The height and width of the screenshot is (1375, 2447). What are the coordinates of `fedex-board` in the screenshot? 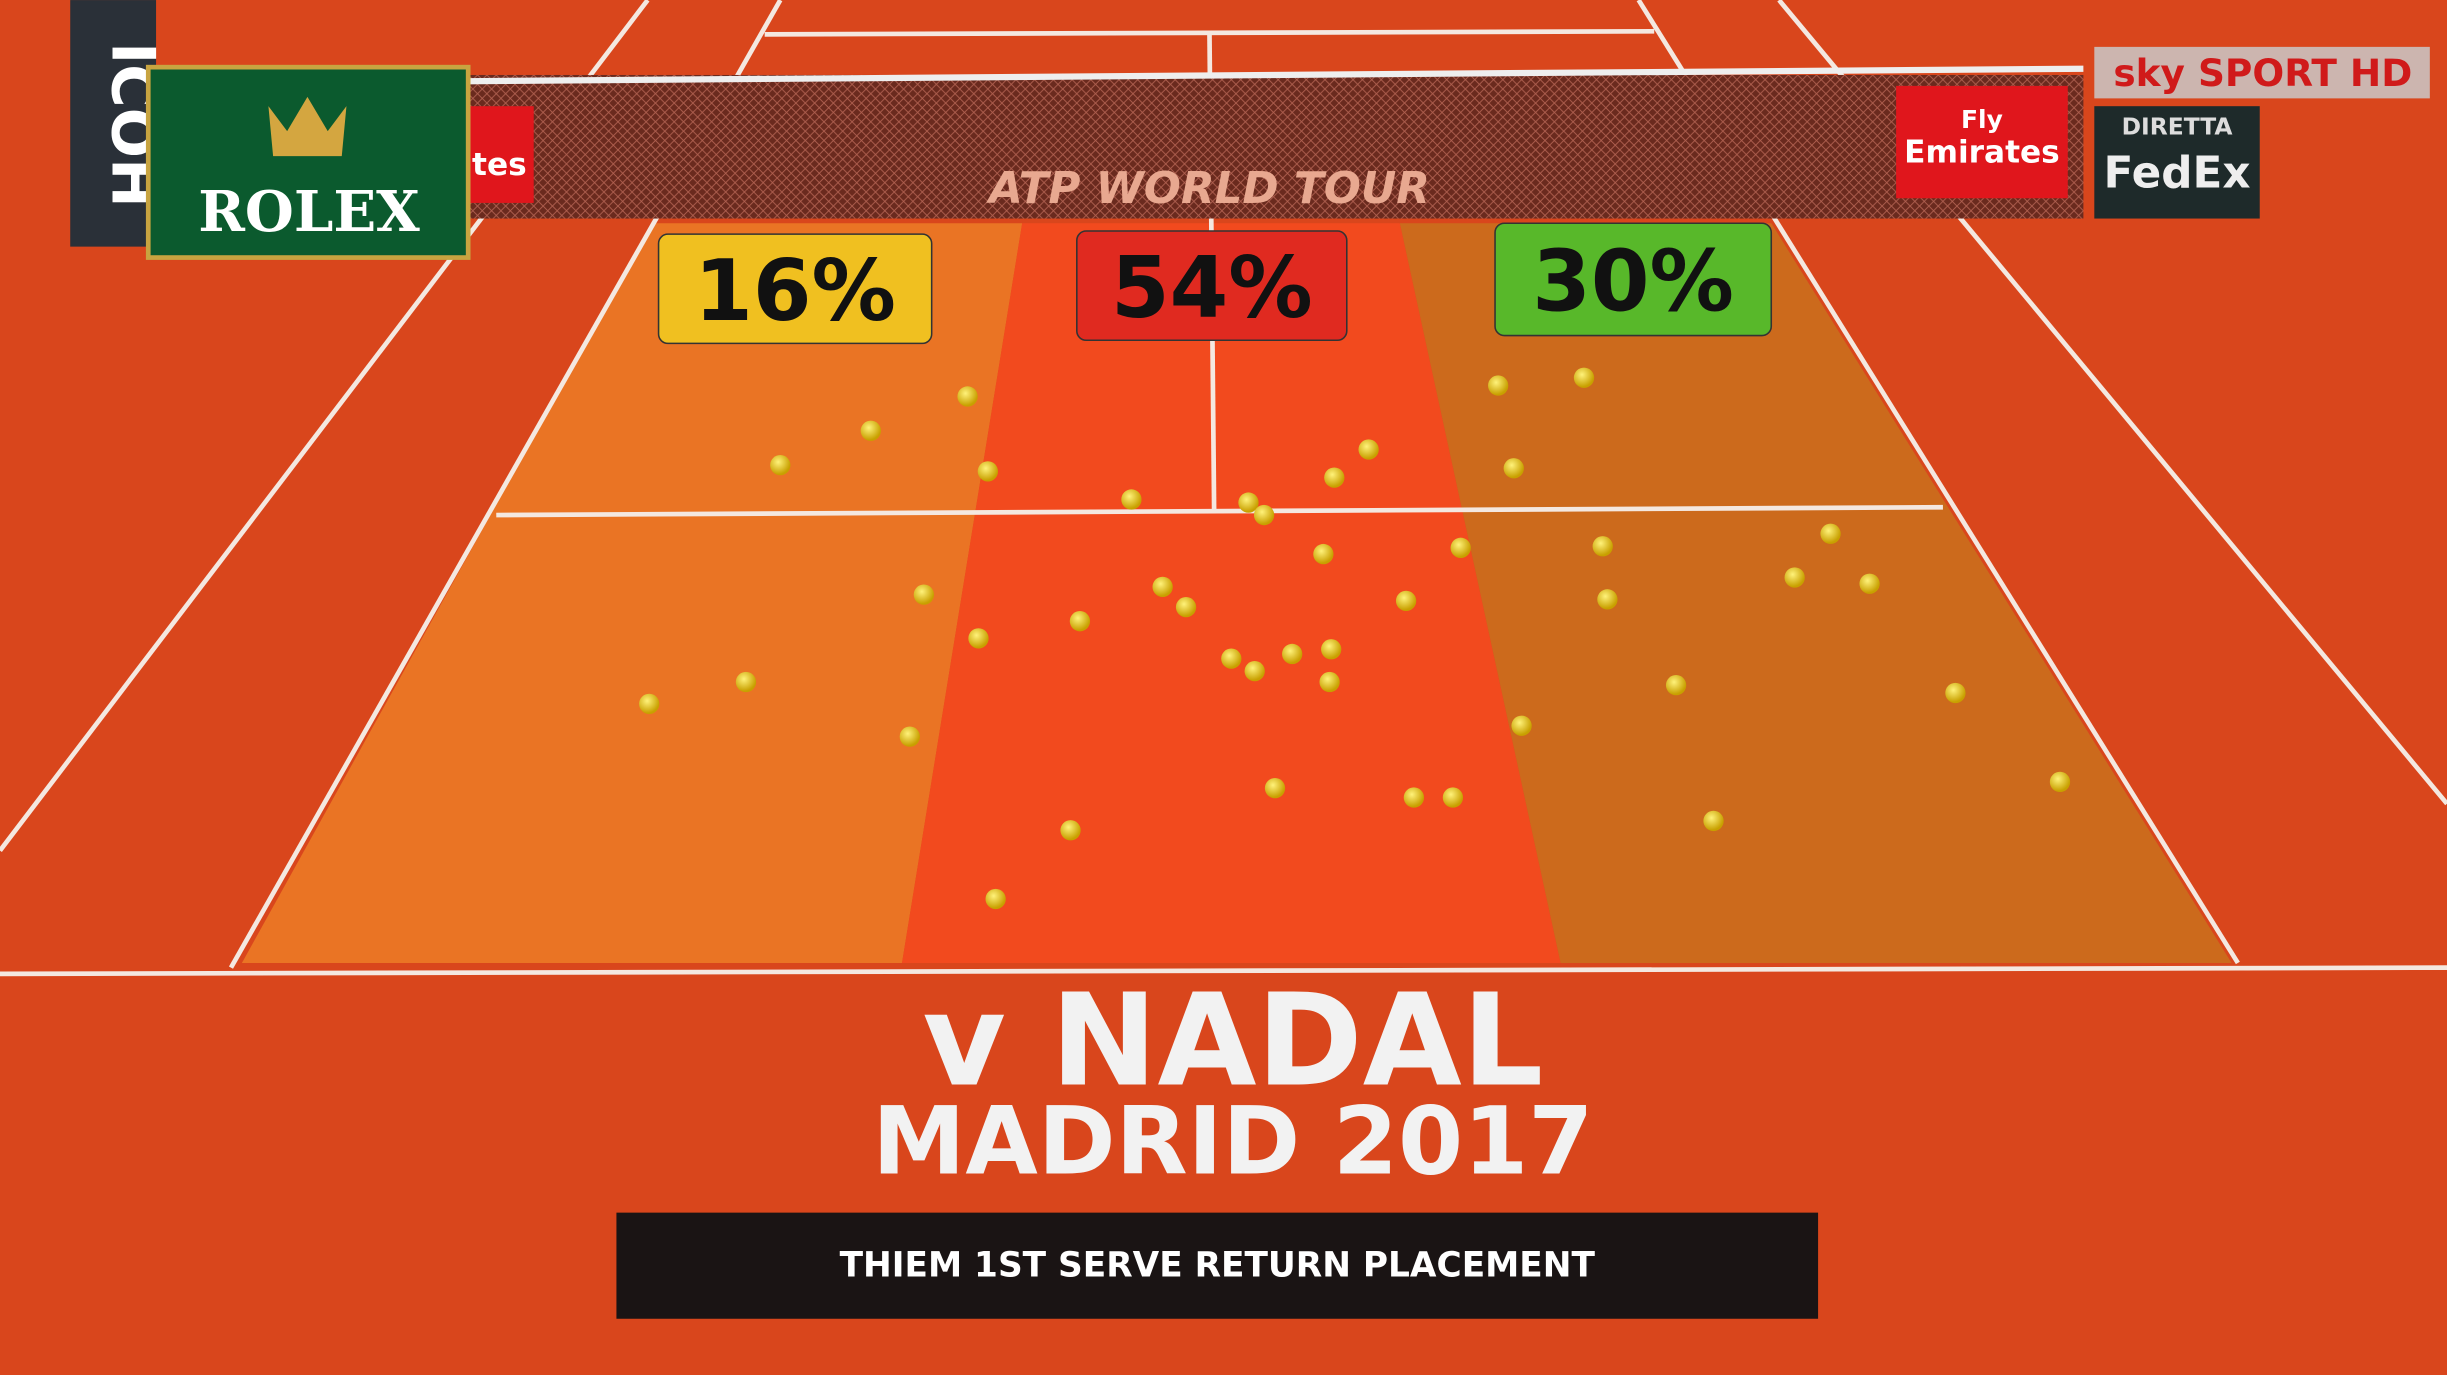 It's located at (2177, 162).